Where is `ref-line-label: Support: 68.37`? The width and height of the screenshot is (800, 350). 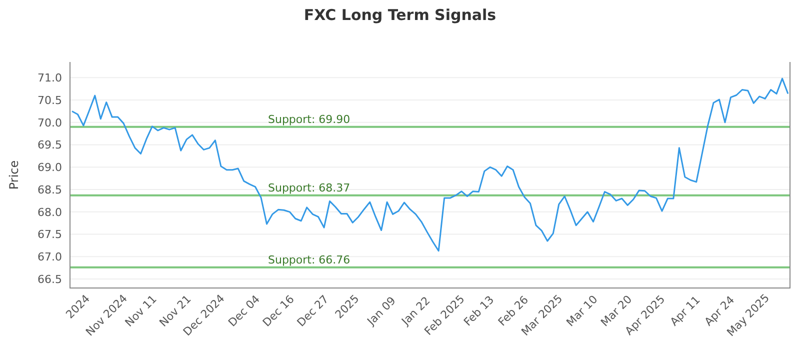 ref-line-label: Support: 68.37 is located at coordinates (309, 187).